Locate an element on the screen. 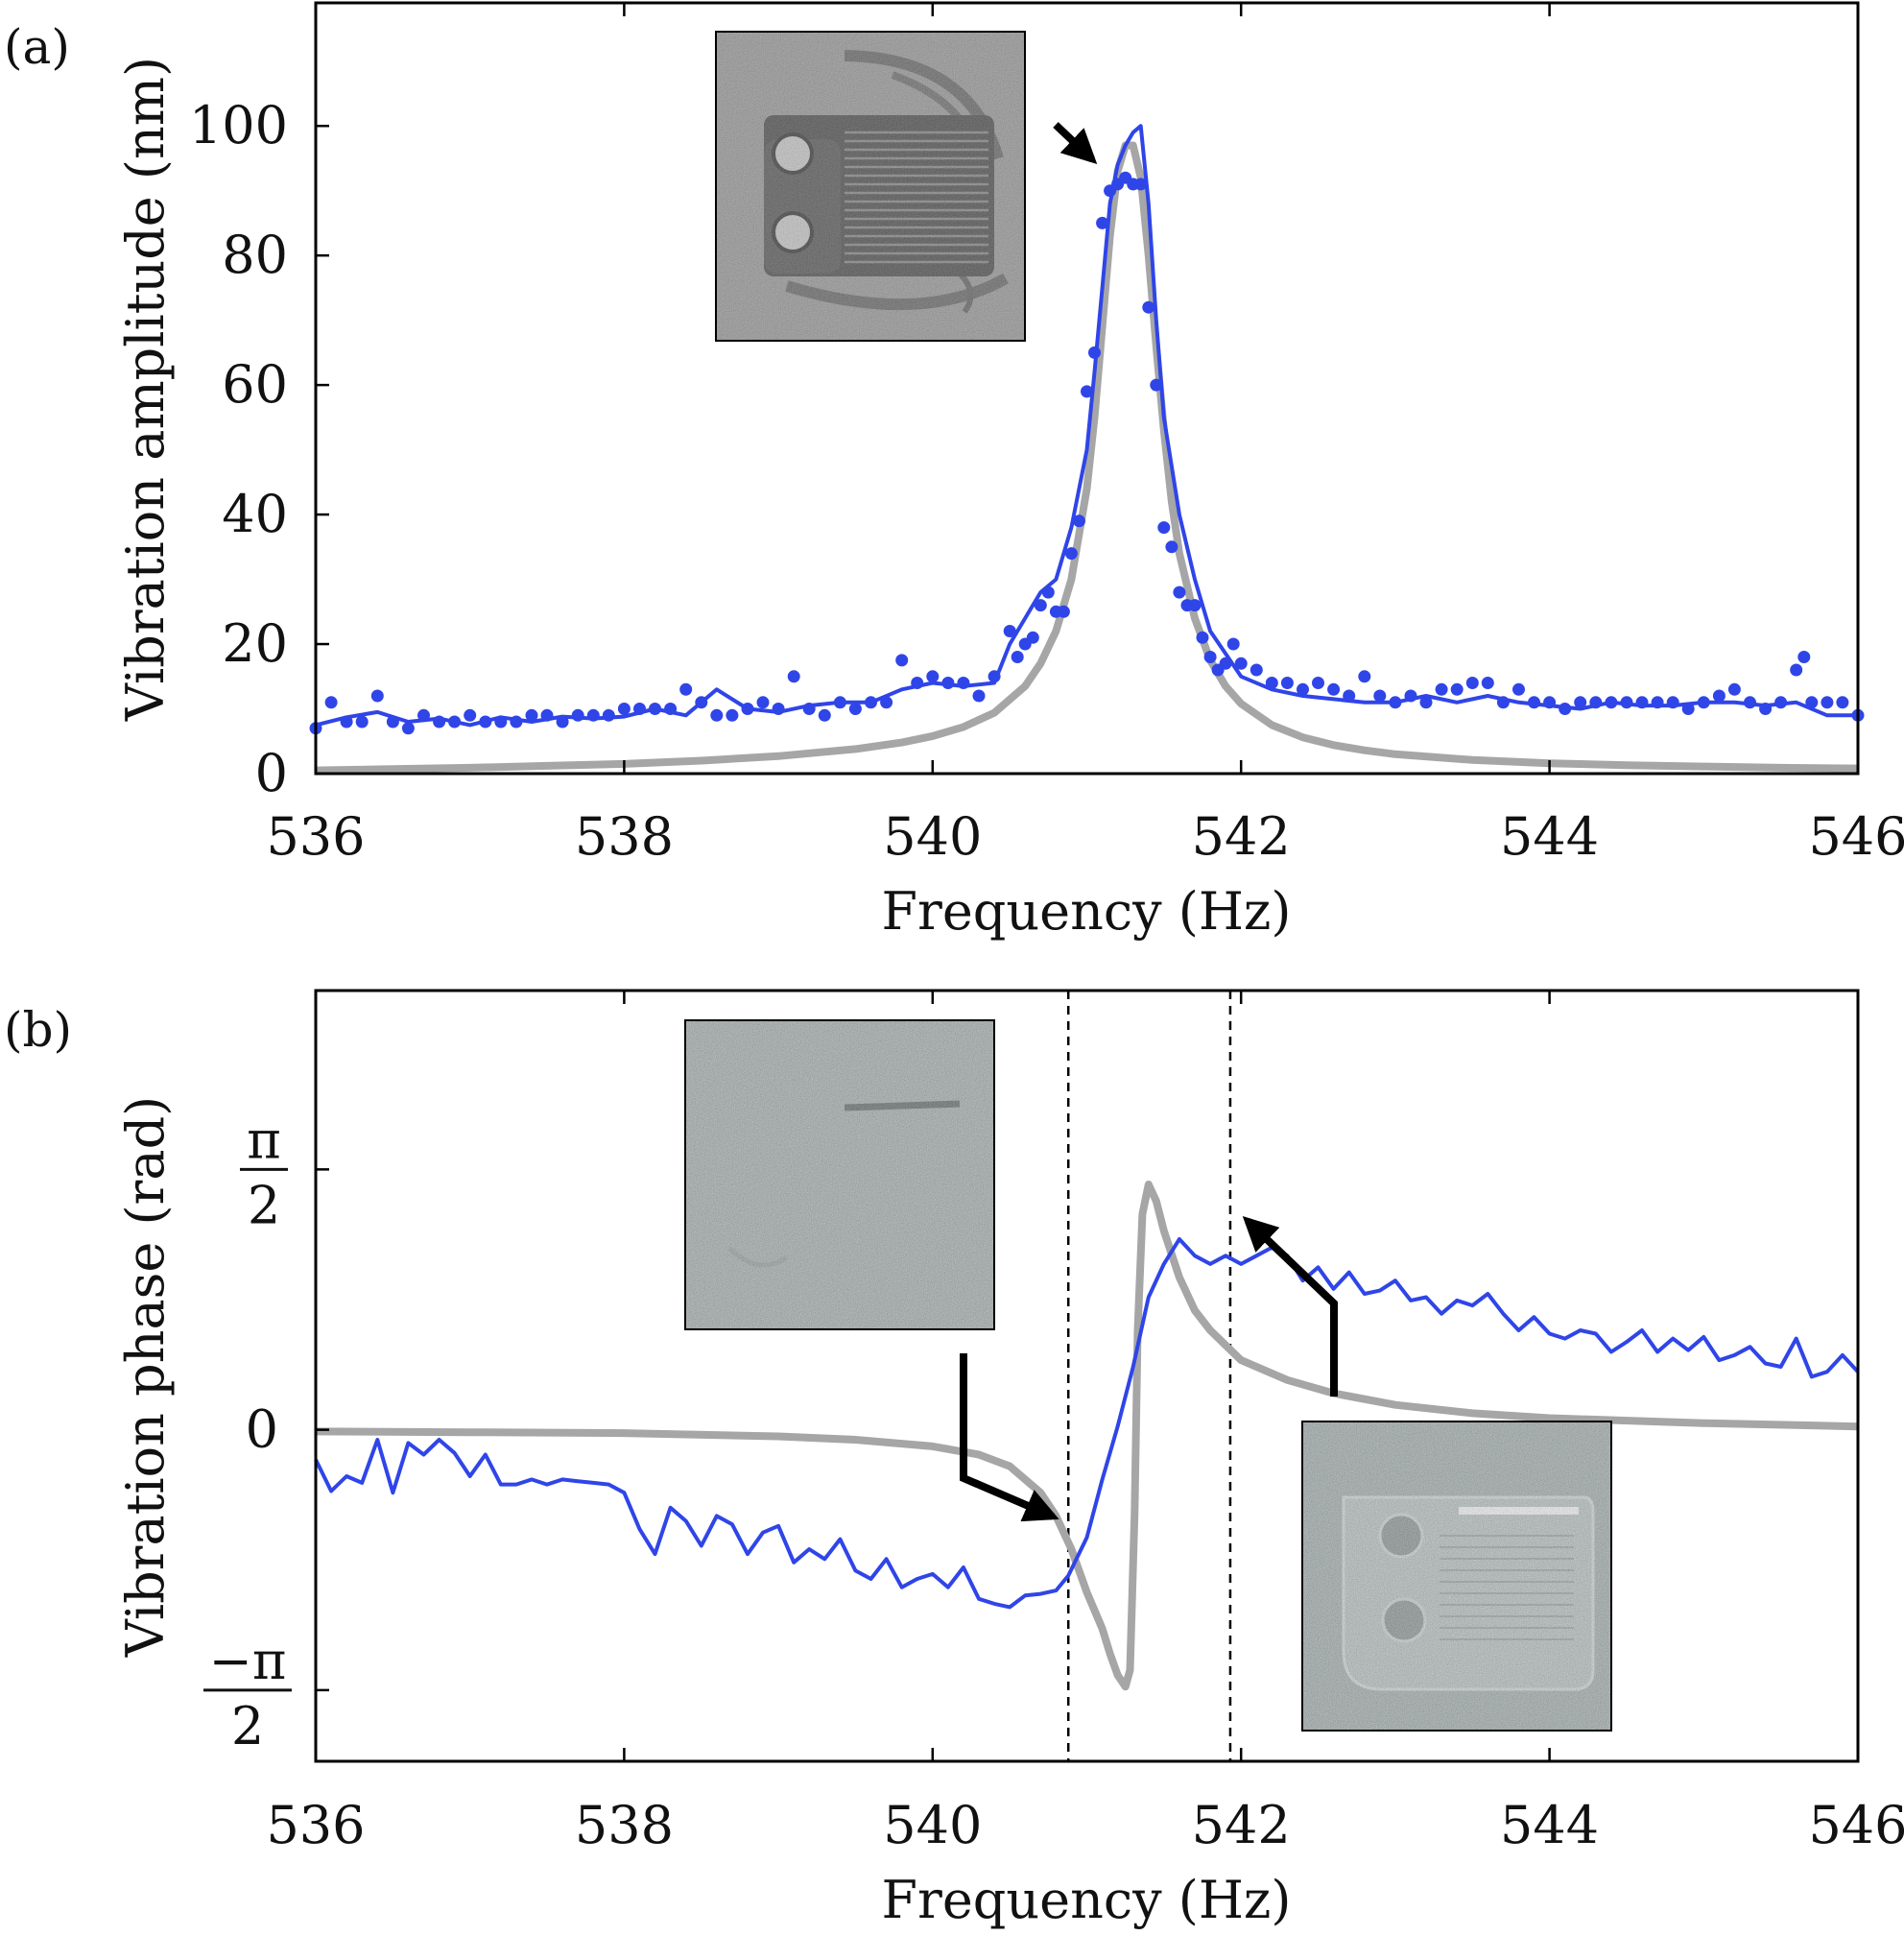  panel-b-y-ticks: π 2 0 −π 2 is located at coordinates (248, 1433).